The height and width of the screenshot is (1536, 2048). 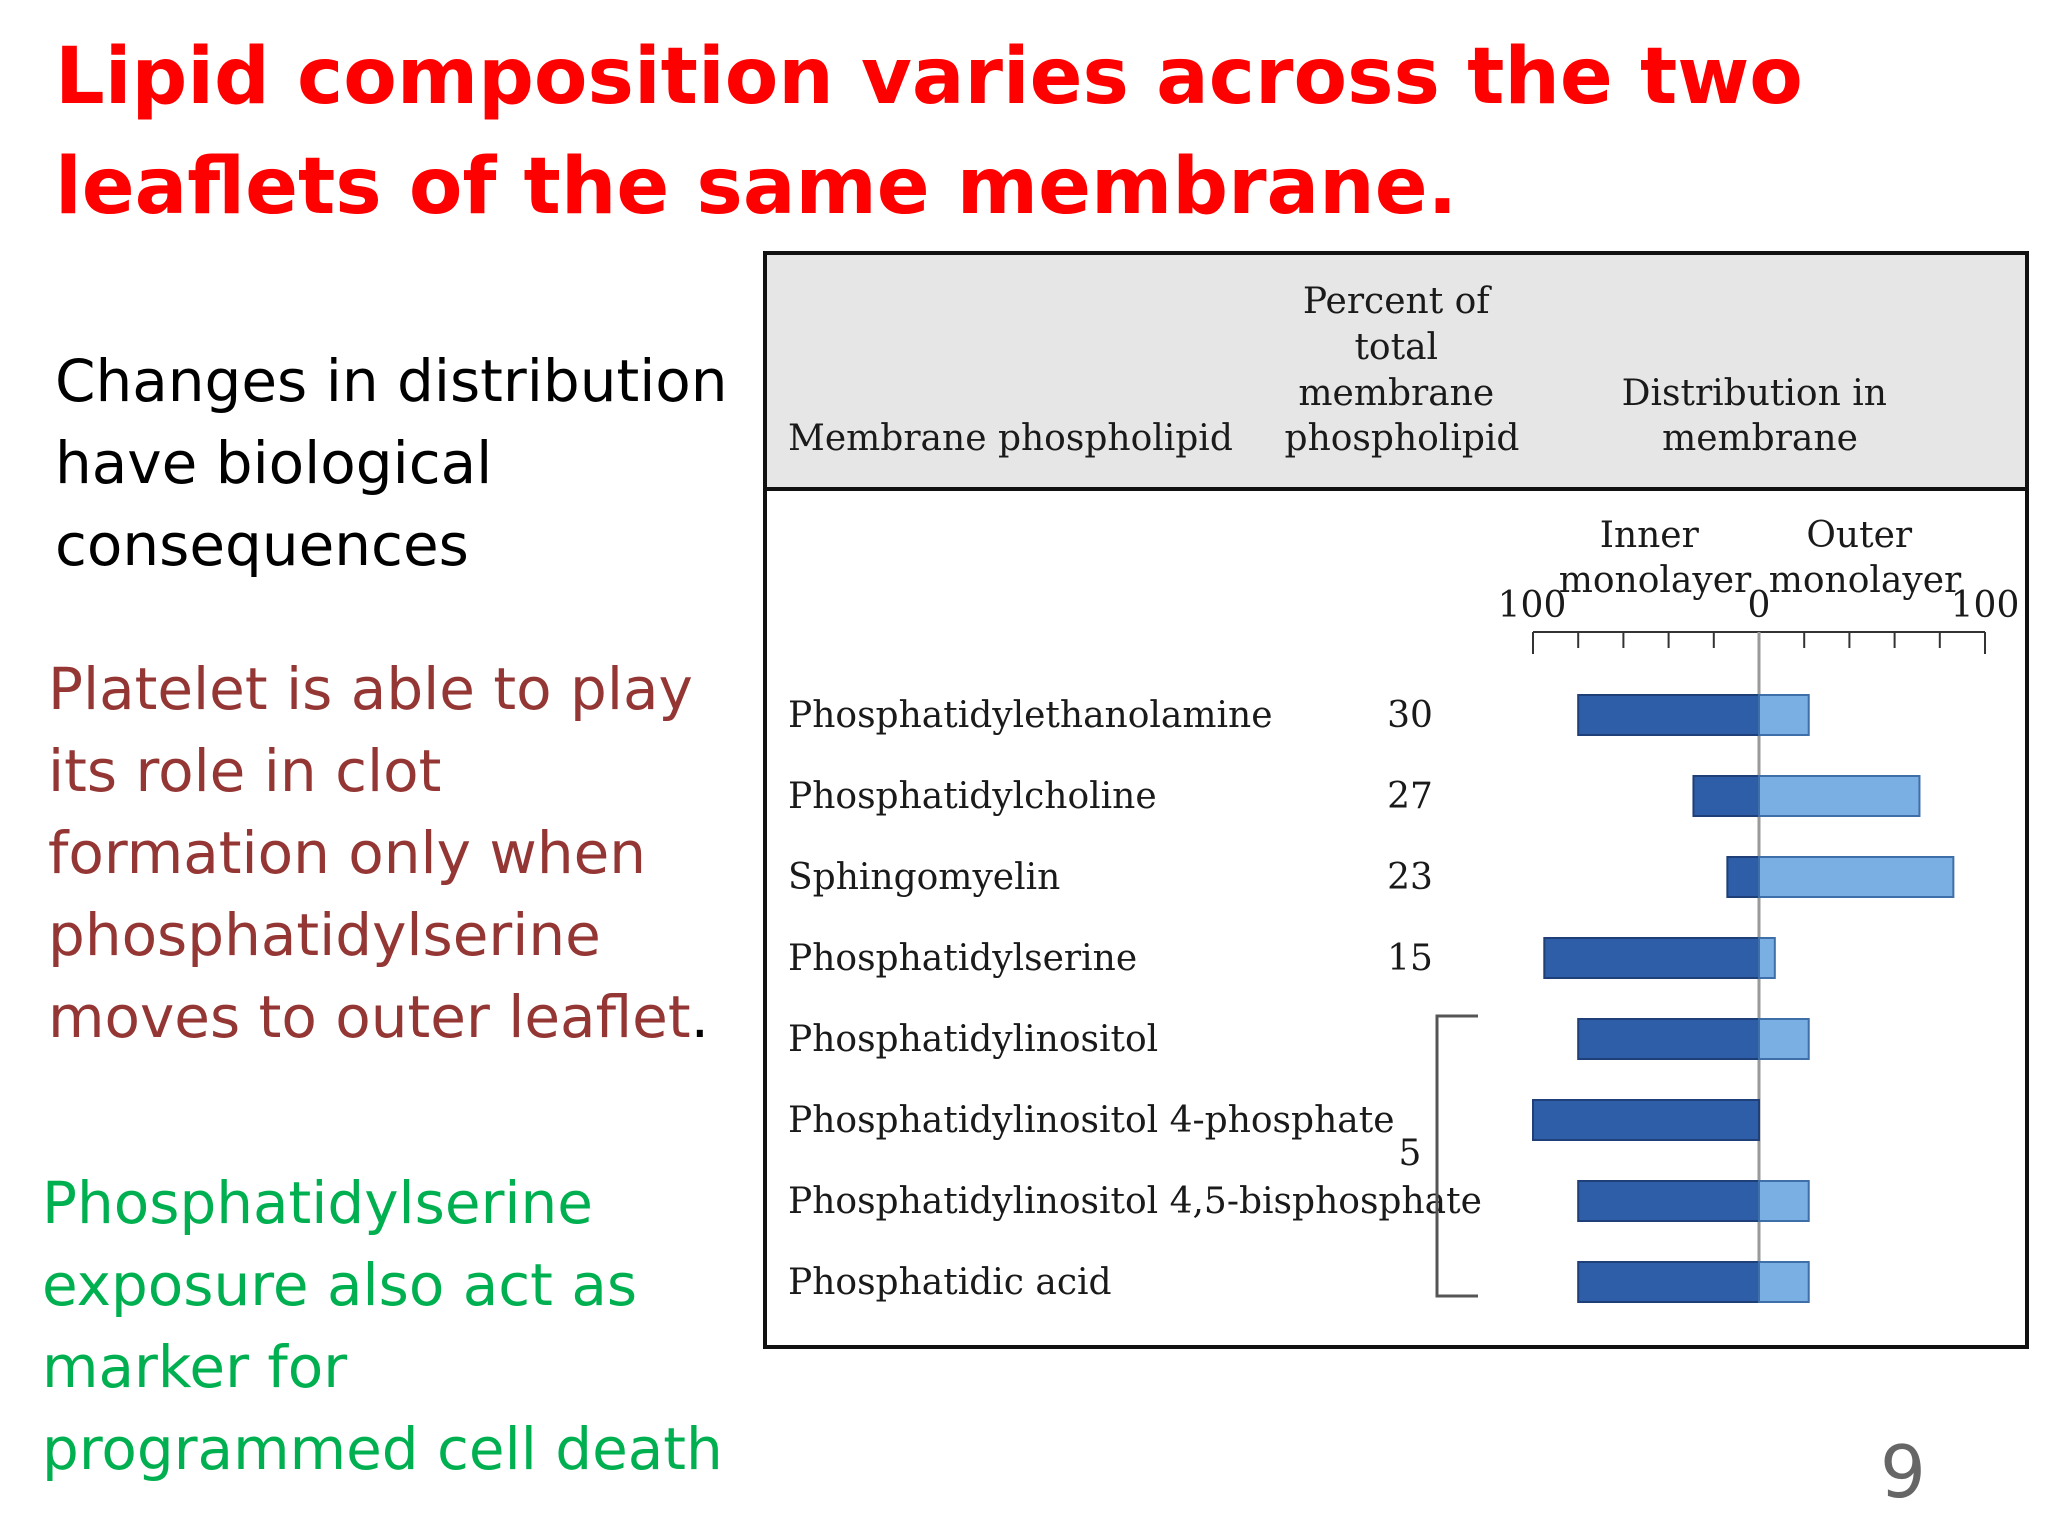 What do you see at coordinates (1402, 438) in the screenshot?
I see `header-percent-line-4: phospholipid` at bounding box center [1402, 438].